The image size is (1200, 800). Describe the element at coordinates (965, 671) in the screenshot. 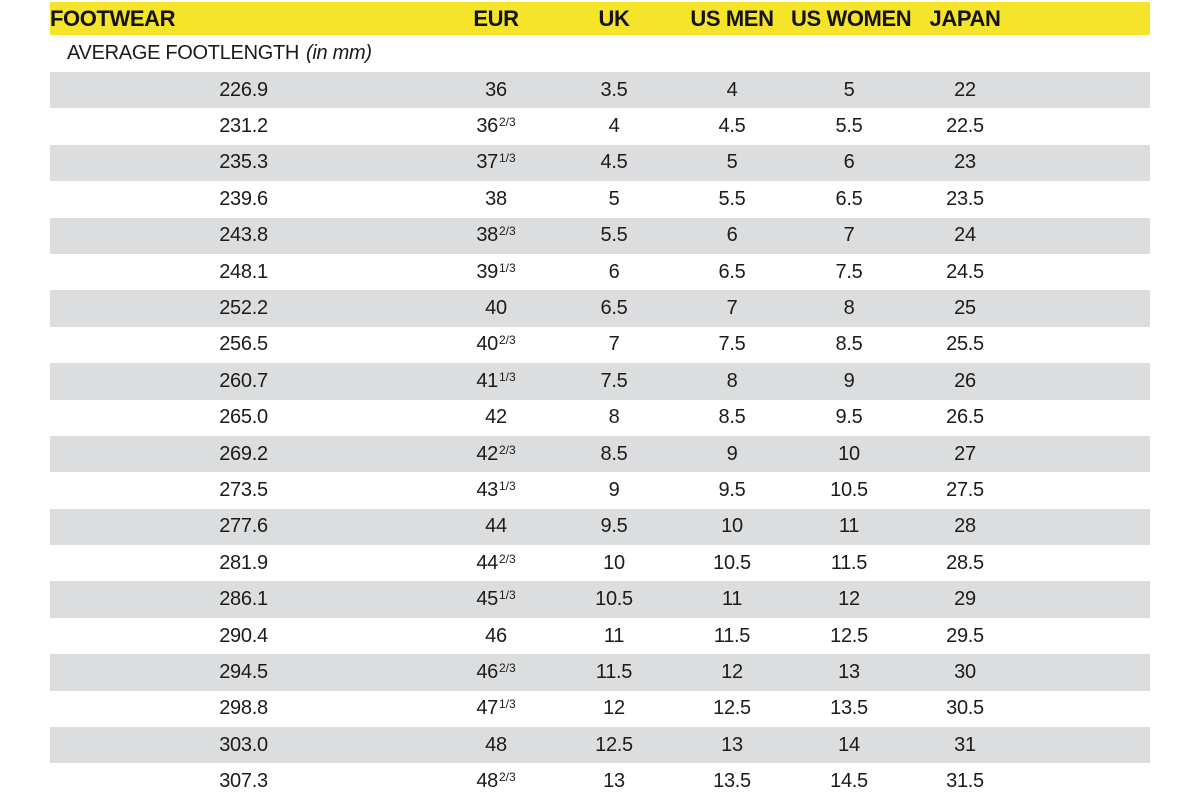

I see `cell-japan: 30` at that location.